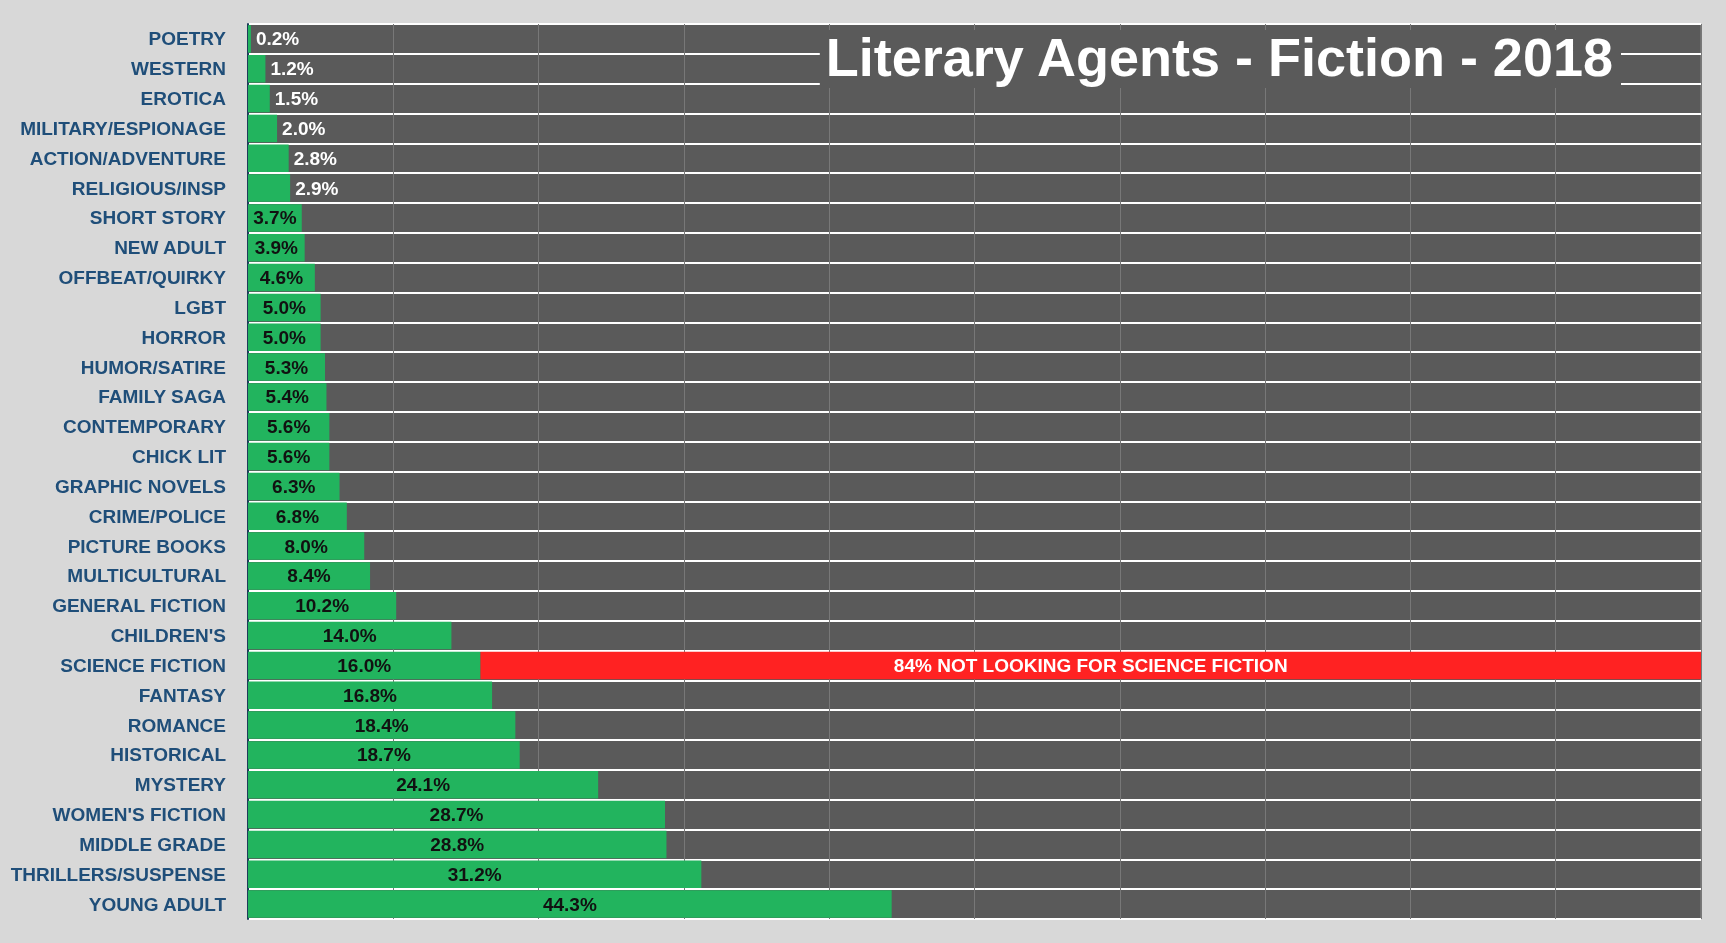  I want to click on y-tick-label: GRAPHIC NOVELS, so click(140, 486).